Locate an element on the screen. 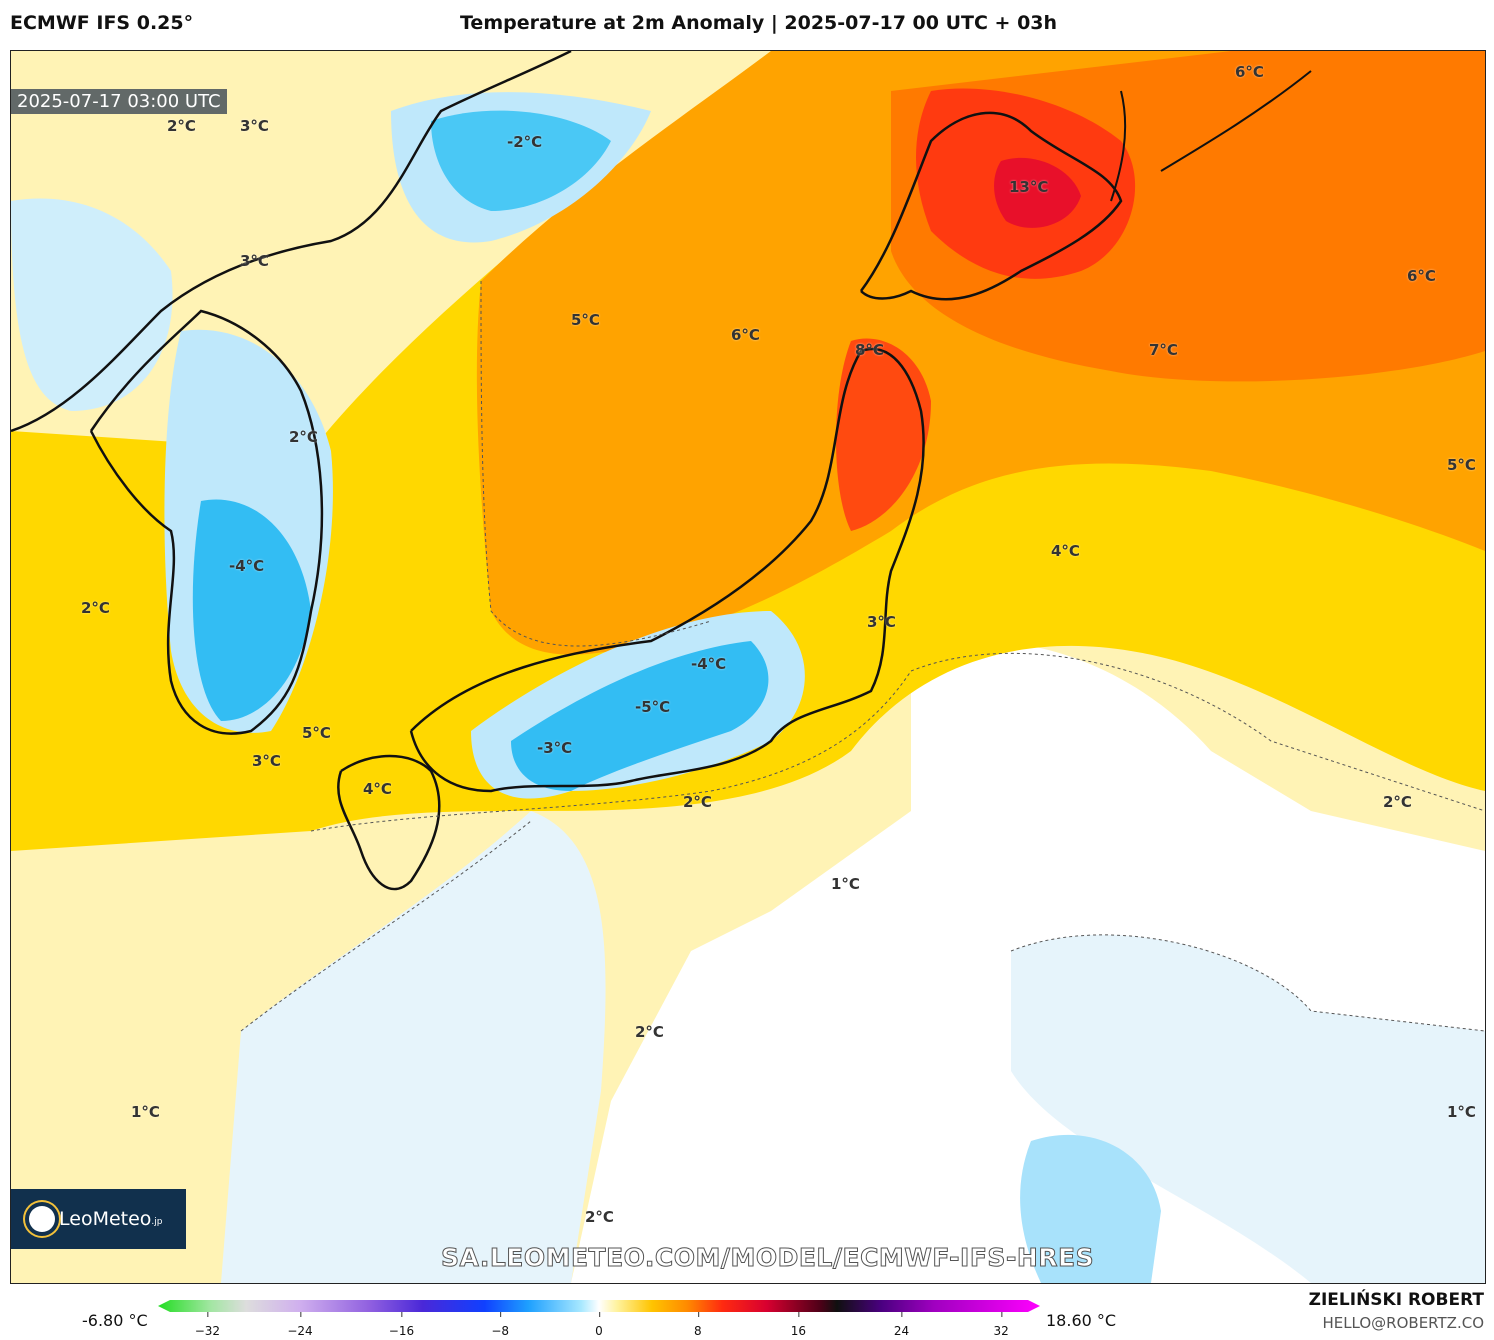 The width and height of the screenshot is (1494, 1340). author-name: ZIELIŃSKI ROBERT is located at coordinates (1396, 1300).